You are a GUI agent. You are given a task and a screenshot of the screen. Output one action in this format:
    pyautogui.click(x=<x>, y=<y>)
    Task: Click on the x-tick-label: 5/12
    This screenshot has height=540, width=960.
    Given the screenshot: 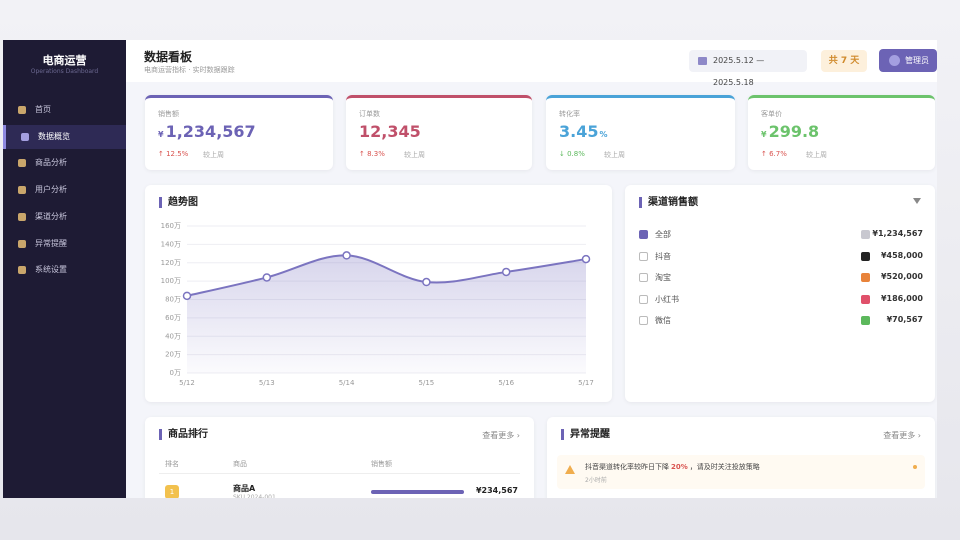 What is the action you would take?
    pyautogui.click(x=187, y=383)
    